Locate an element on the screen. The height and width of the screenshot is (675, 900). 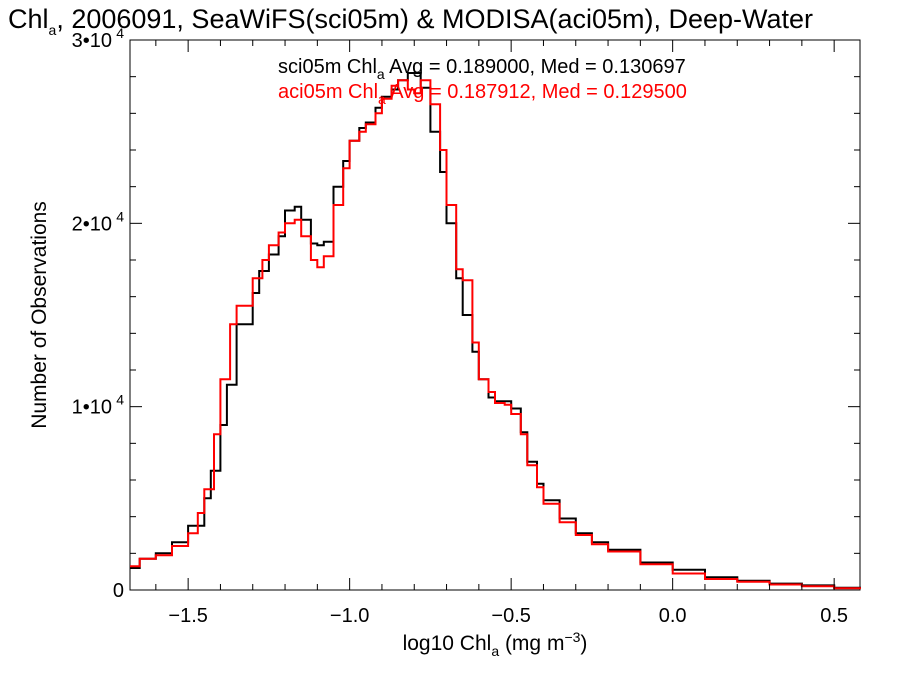
title-sub: a is located at coordinates (53, 30).